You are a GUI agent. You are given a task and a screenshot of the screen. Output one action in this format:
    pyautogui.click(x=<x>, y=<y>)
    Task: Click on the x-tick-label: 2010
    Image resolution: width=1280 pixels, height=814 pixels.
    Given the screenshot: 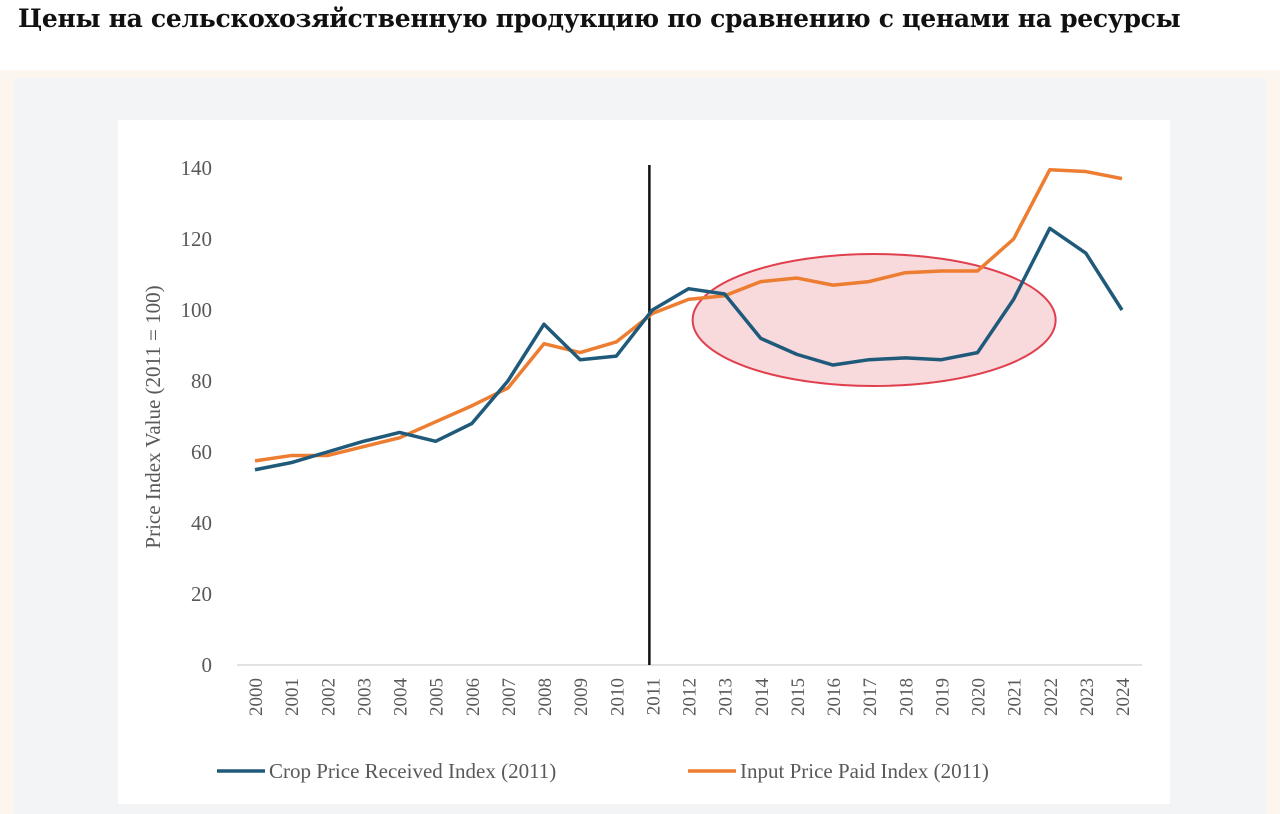 What is the action you would take?
    pyautogui.click(x=617, y=697)
    